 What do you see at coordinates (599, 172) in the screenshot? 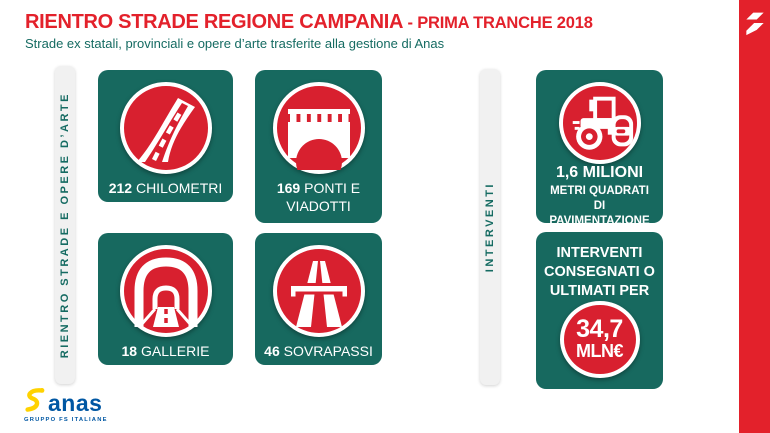
I see `pavimentazione-value: 1,6 MILIONI` at bounding box center [599, 172].